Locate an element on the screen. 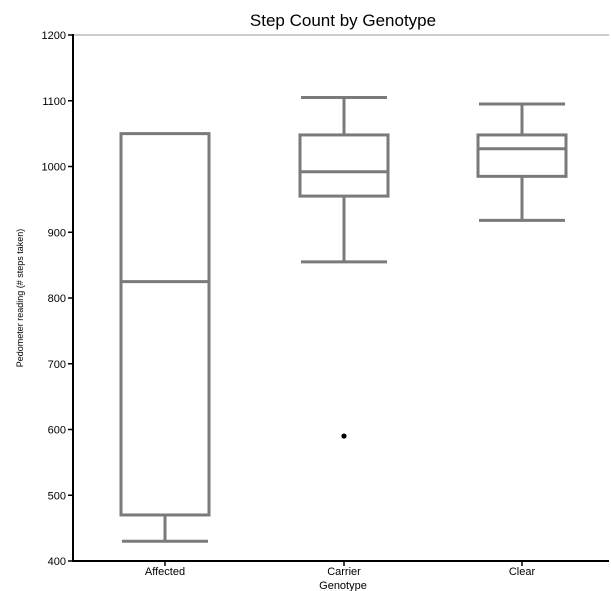 The image size is (611, 591). y-tick-label: 700 is located at coordinates (57, 365).